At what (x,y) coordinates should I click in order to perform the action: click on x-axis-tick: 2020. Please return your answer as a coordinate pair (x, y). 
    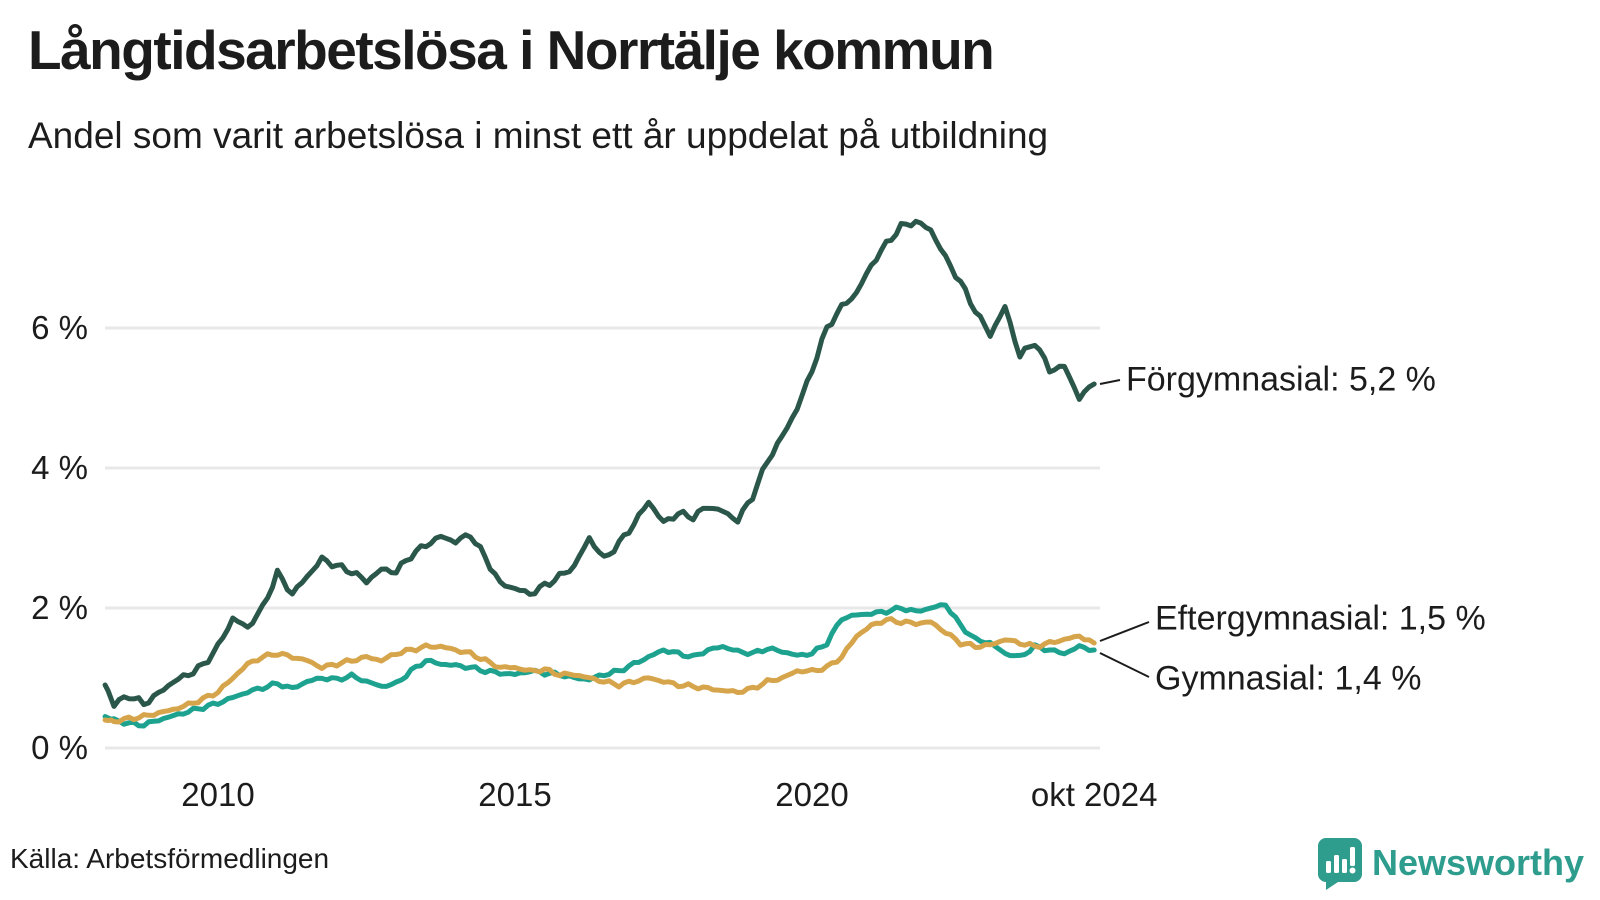
    Looking at the image, I should click on (812, 794).